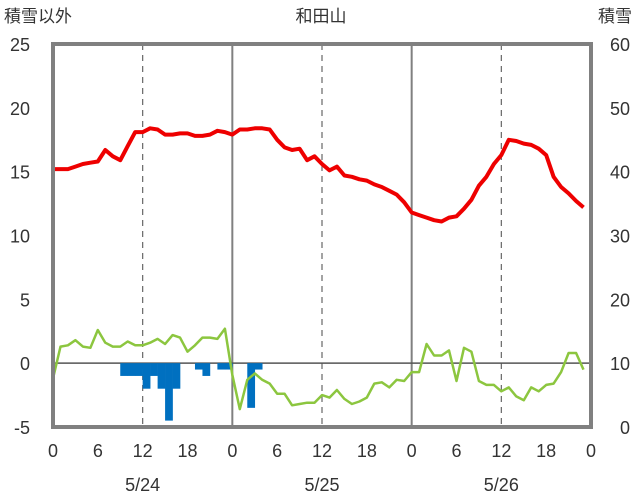 This screenshot has height=501, width=636. I want to click on y-left-tick-label: -5, so click(22, 428).